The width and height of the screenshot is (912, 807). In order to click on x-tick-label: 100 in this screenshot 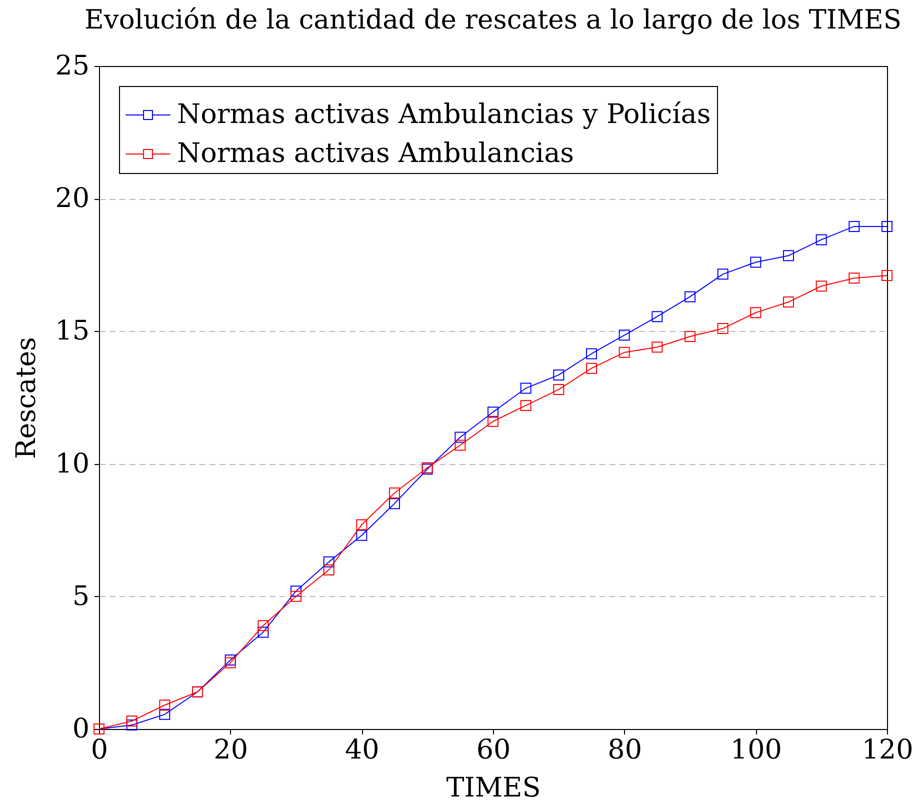, I will do `click(756, 750)`.